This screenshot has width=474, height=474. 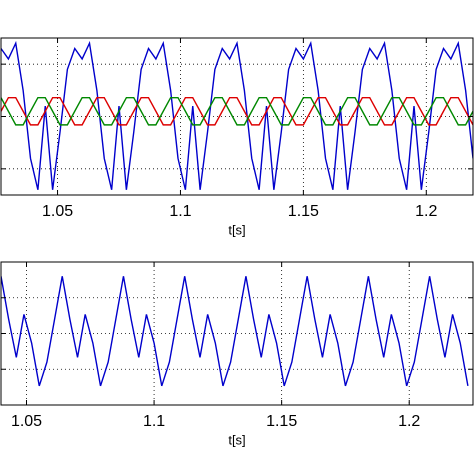 What do you see at coordinates (237, 111) in the screenshot?
I see `series-line` at bounding box center [237, 111].